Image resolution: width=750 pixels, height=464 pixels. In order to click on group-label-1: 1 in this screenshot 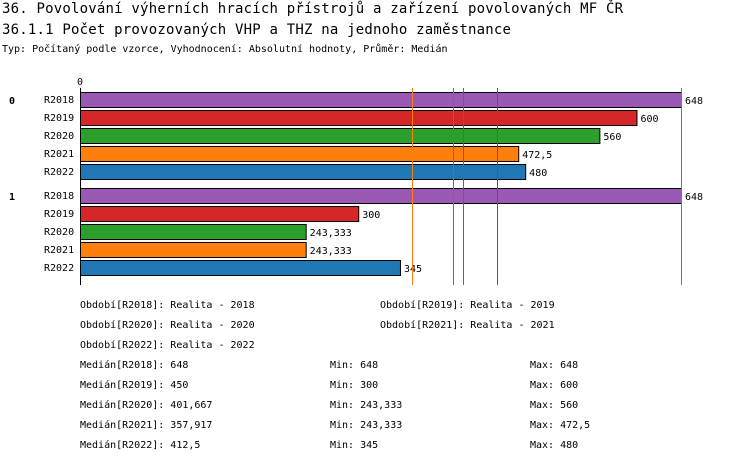, I will do `click(12, 197)`.